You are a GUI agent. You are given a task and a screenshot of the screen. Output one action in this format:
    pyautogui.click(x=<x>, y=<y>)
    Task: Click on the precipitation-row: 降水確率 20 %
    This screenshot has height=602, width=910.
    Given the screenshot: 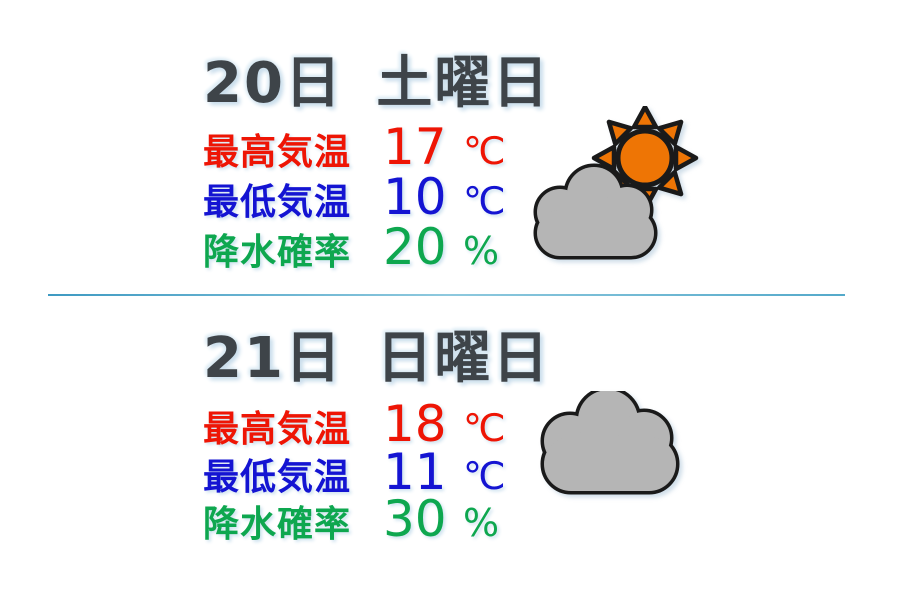 What is the action you would take?
    pyautogui.click(x=373, y=247)
    